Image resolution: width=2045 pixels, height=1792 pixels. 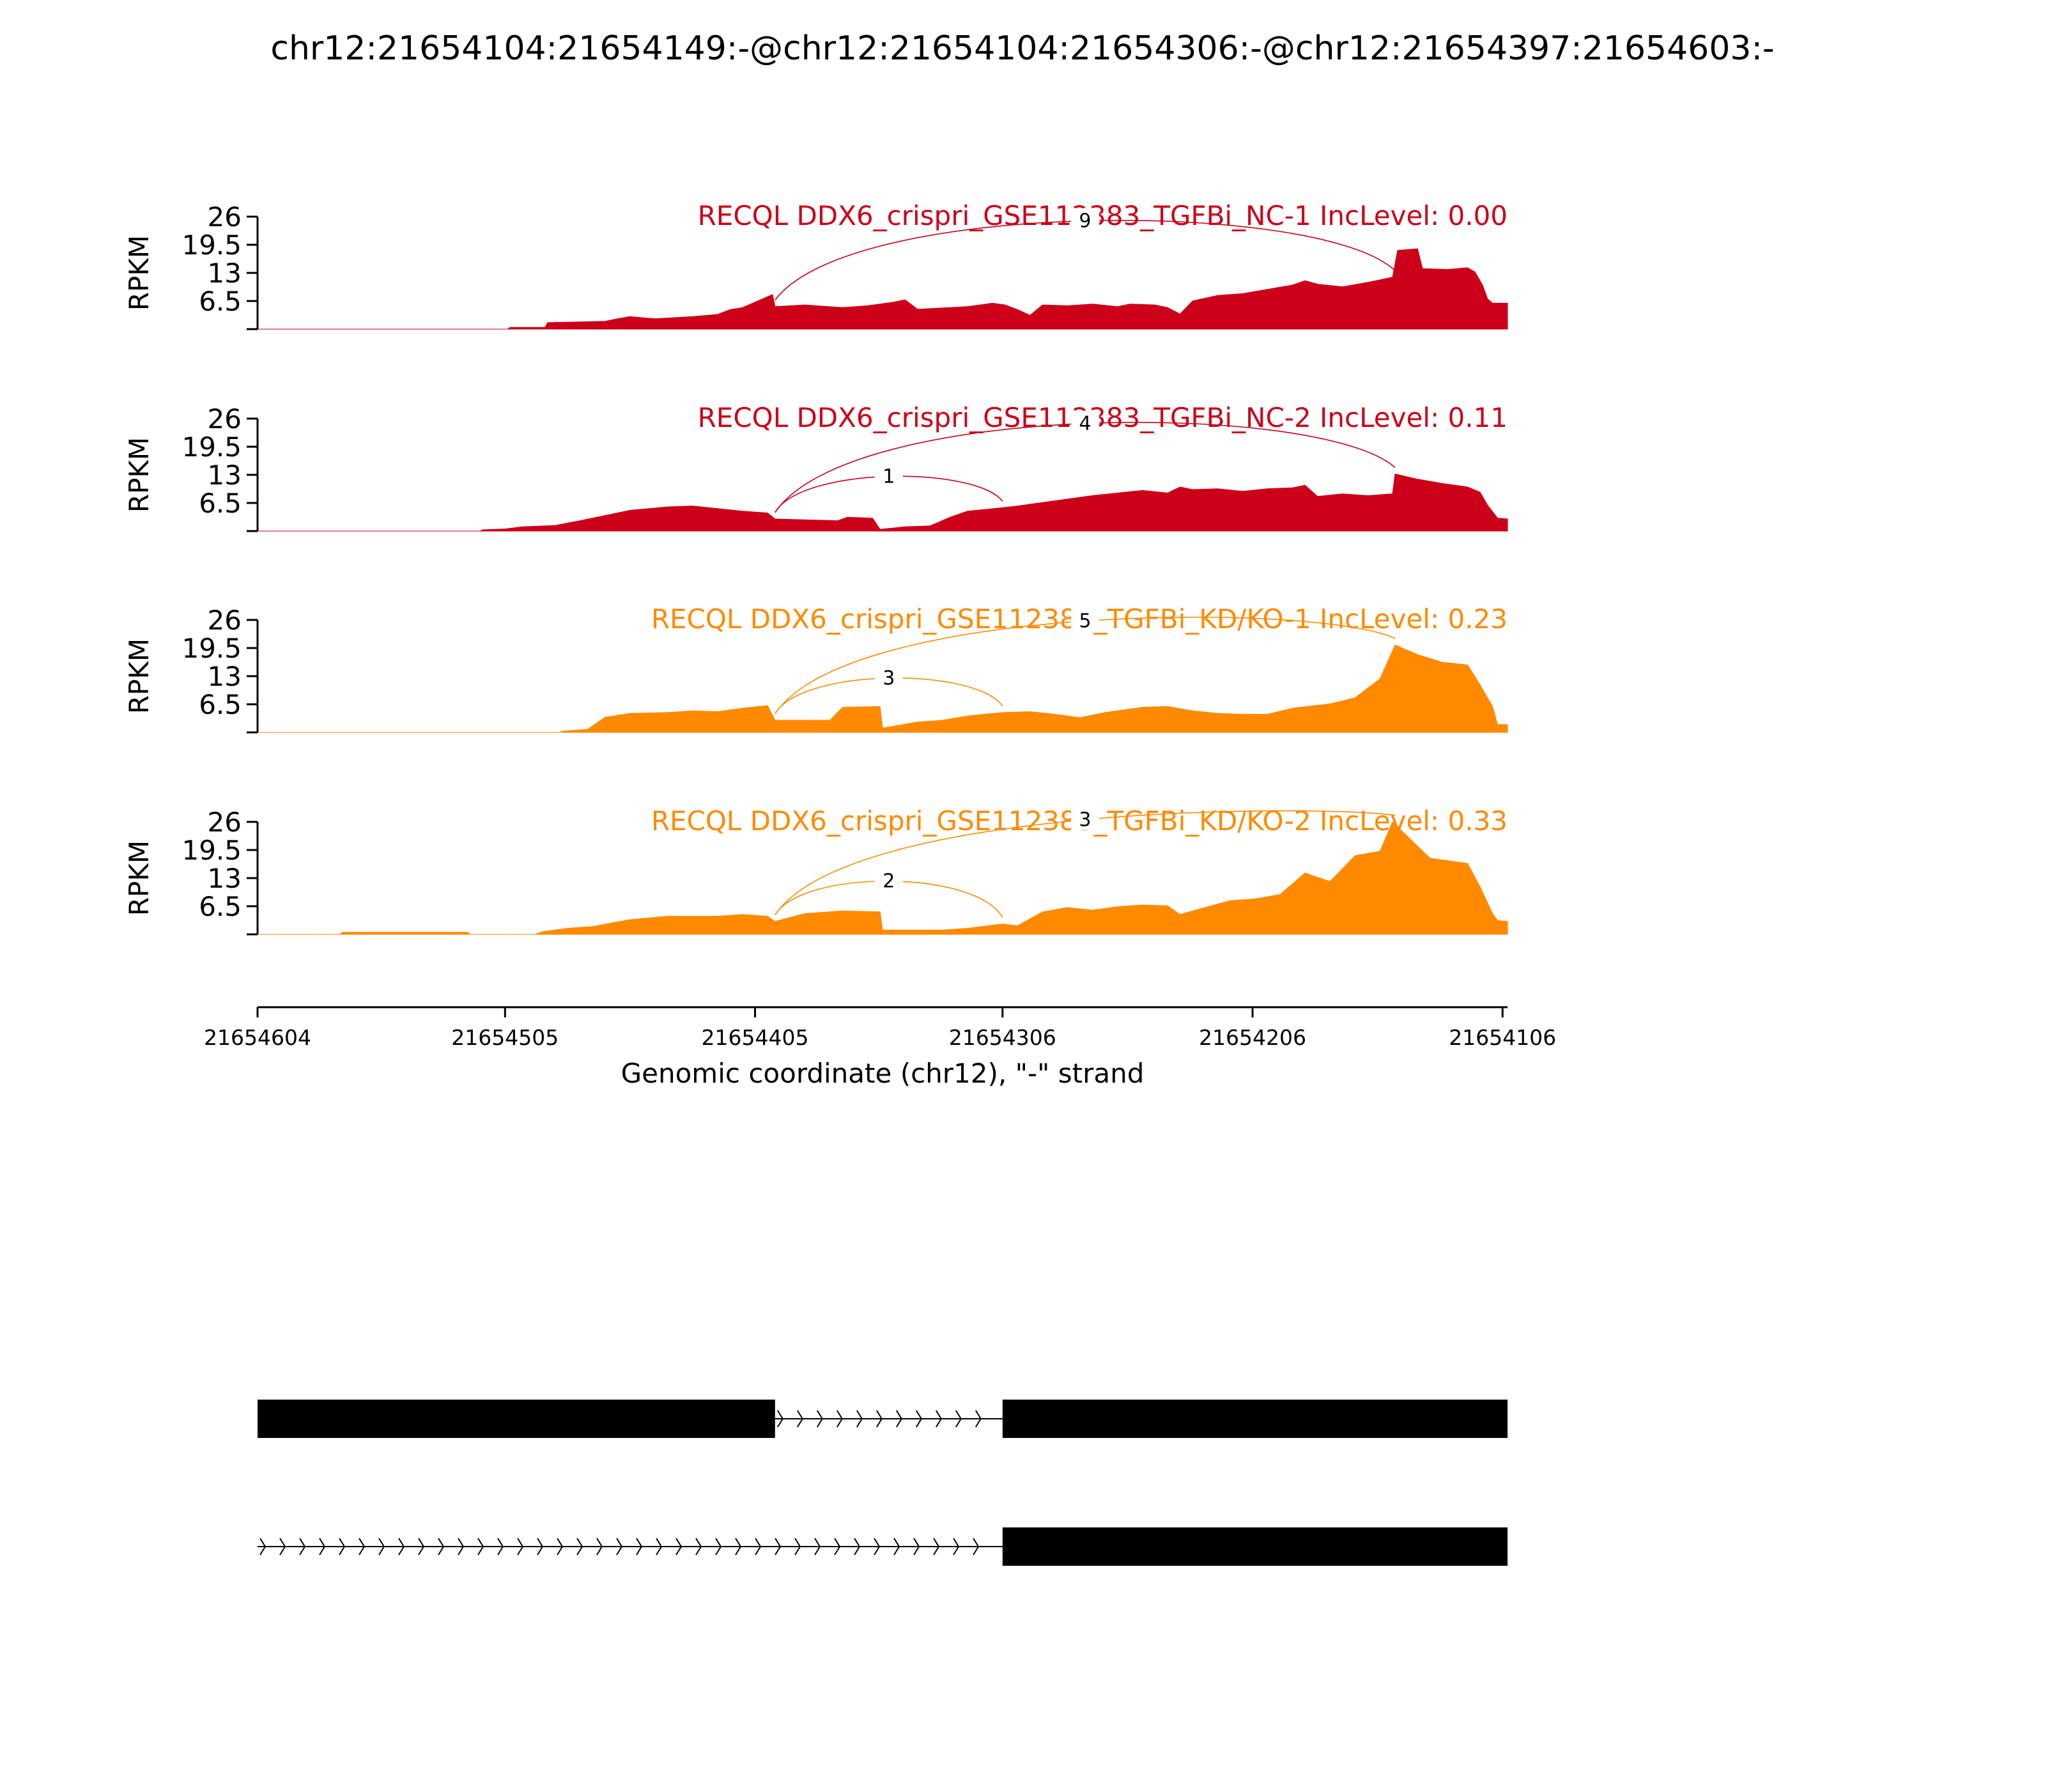 I want to click on junction-count: 5, so click(x=1085, y=621).